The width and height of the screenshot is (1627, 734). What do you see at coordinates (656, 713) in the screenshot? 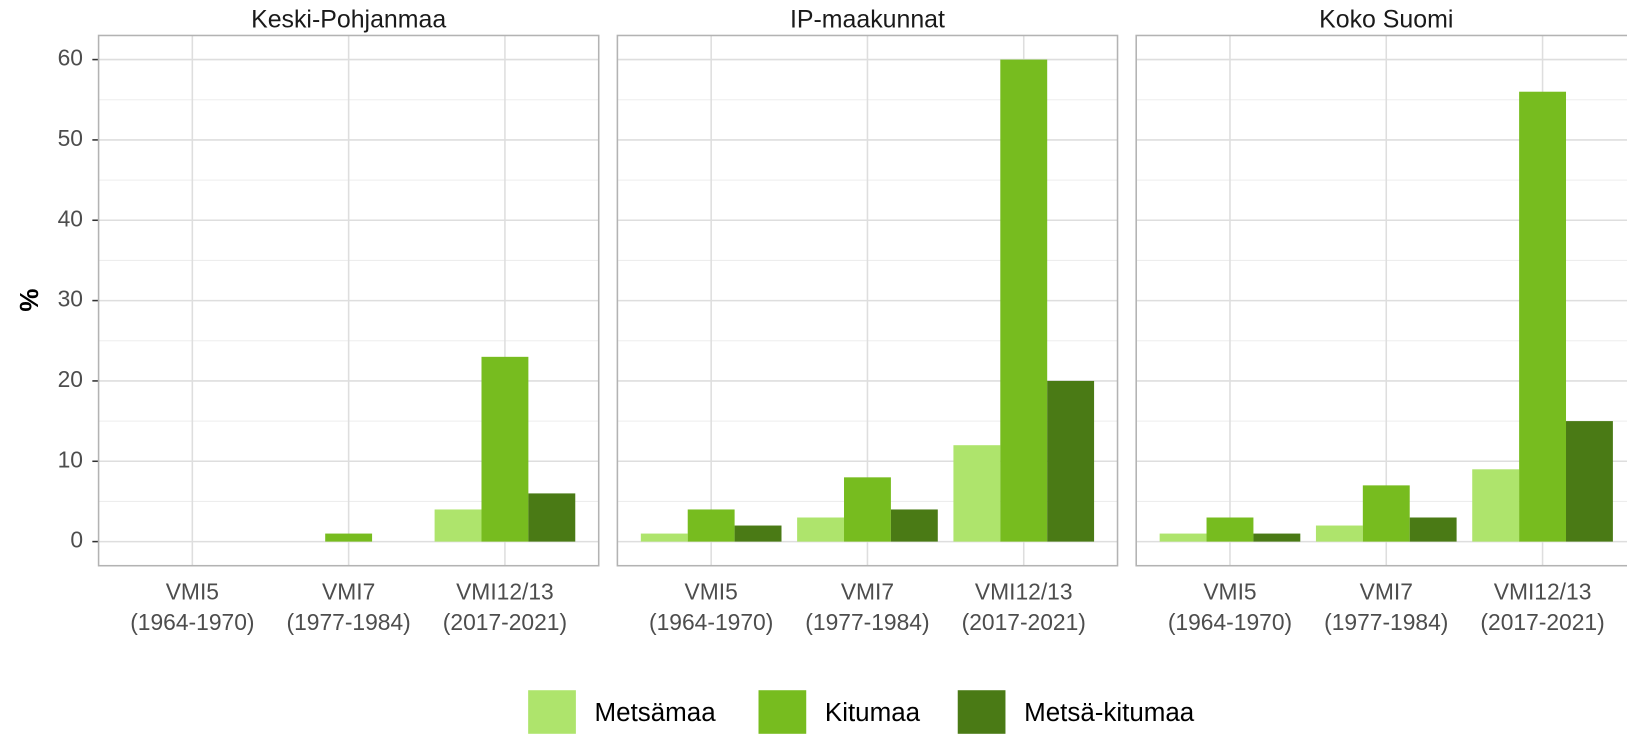
I see `legend-label: Metsämaa` at bounding box center [656, 713].